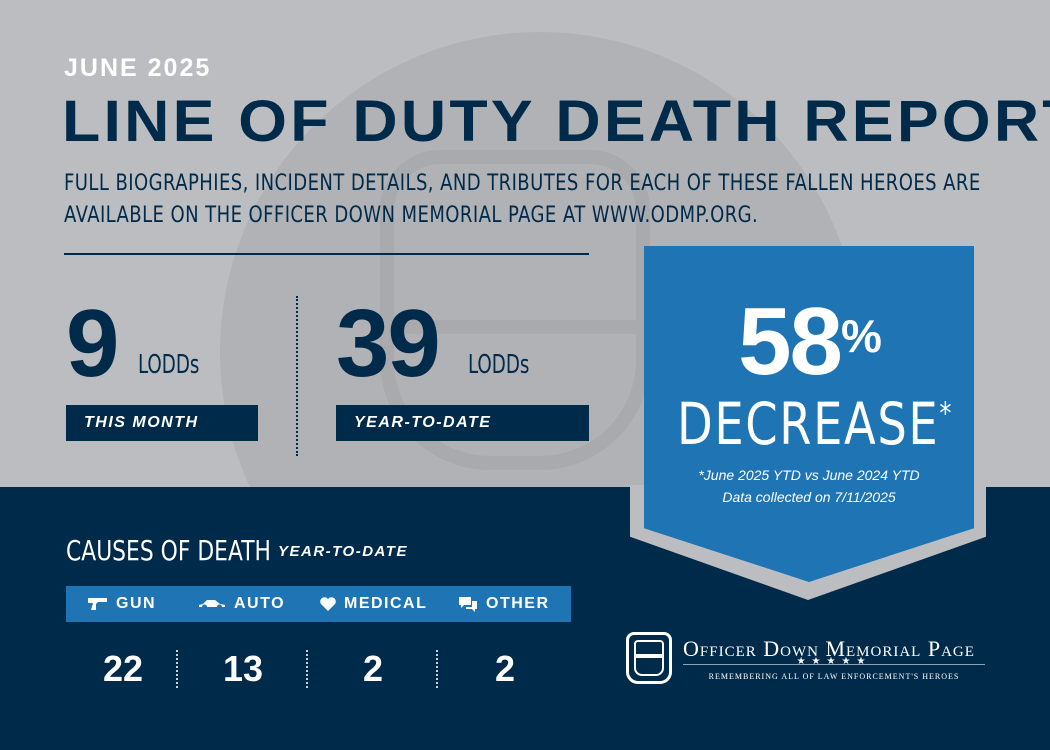 This screenshot has height=750, width=1050. Describe the element at coordinates (809, 497) in the screenshot. I see `note-line-2: Data collected on 7/11/2025` at that location.